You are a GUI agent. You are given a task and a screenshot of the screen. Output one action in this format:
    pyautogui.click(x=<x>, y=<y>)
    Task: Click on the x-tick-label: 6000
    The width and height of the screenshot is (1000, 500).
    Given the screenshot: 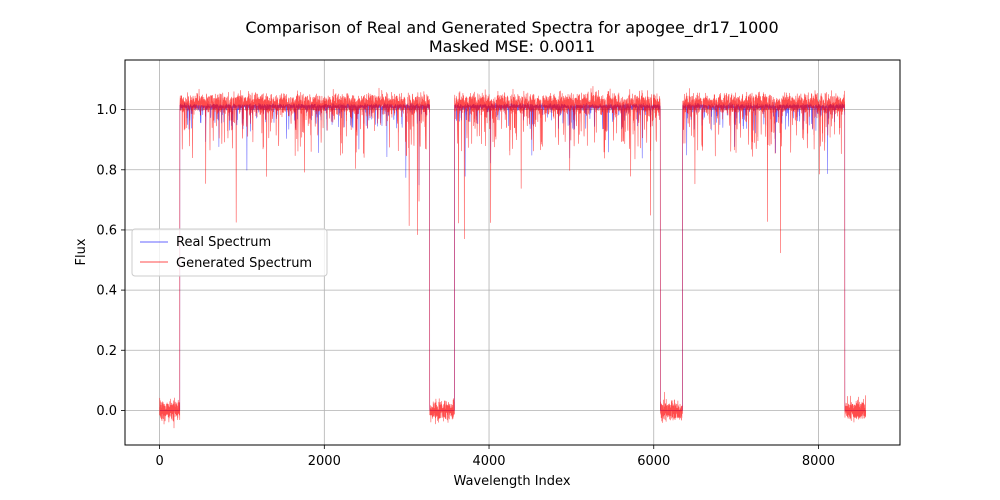 What is the action you would take?
    pyautogui.click(x=653, y=461)
    